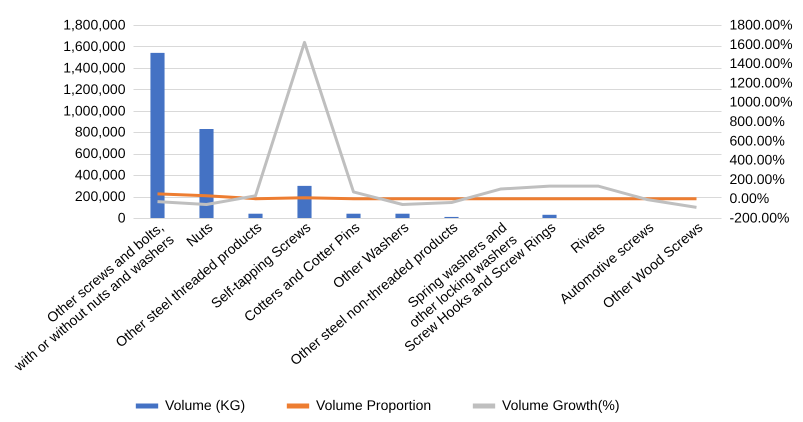  Describe the element at coordinates (100, 153) in the screenshot. I see `y-tick-label: 600,000` at that location.